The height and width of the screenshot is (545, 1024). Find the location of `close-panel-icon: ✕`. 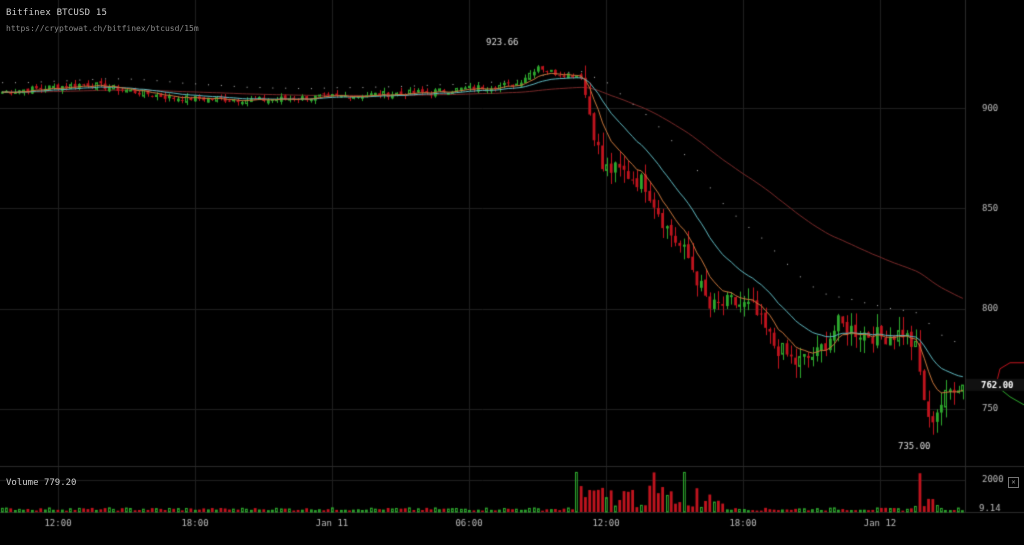

close-panel-icon: ✕ is located at coordinates (1013, 482).